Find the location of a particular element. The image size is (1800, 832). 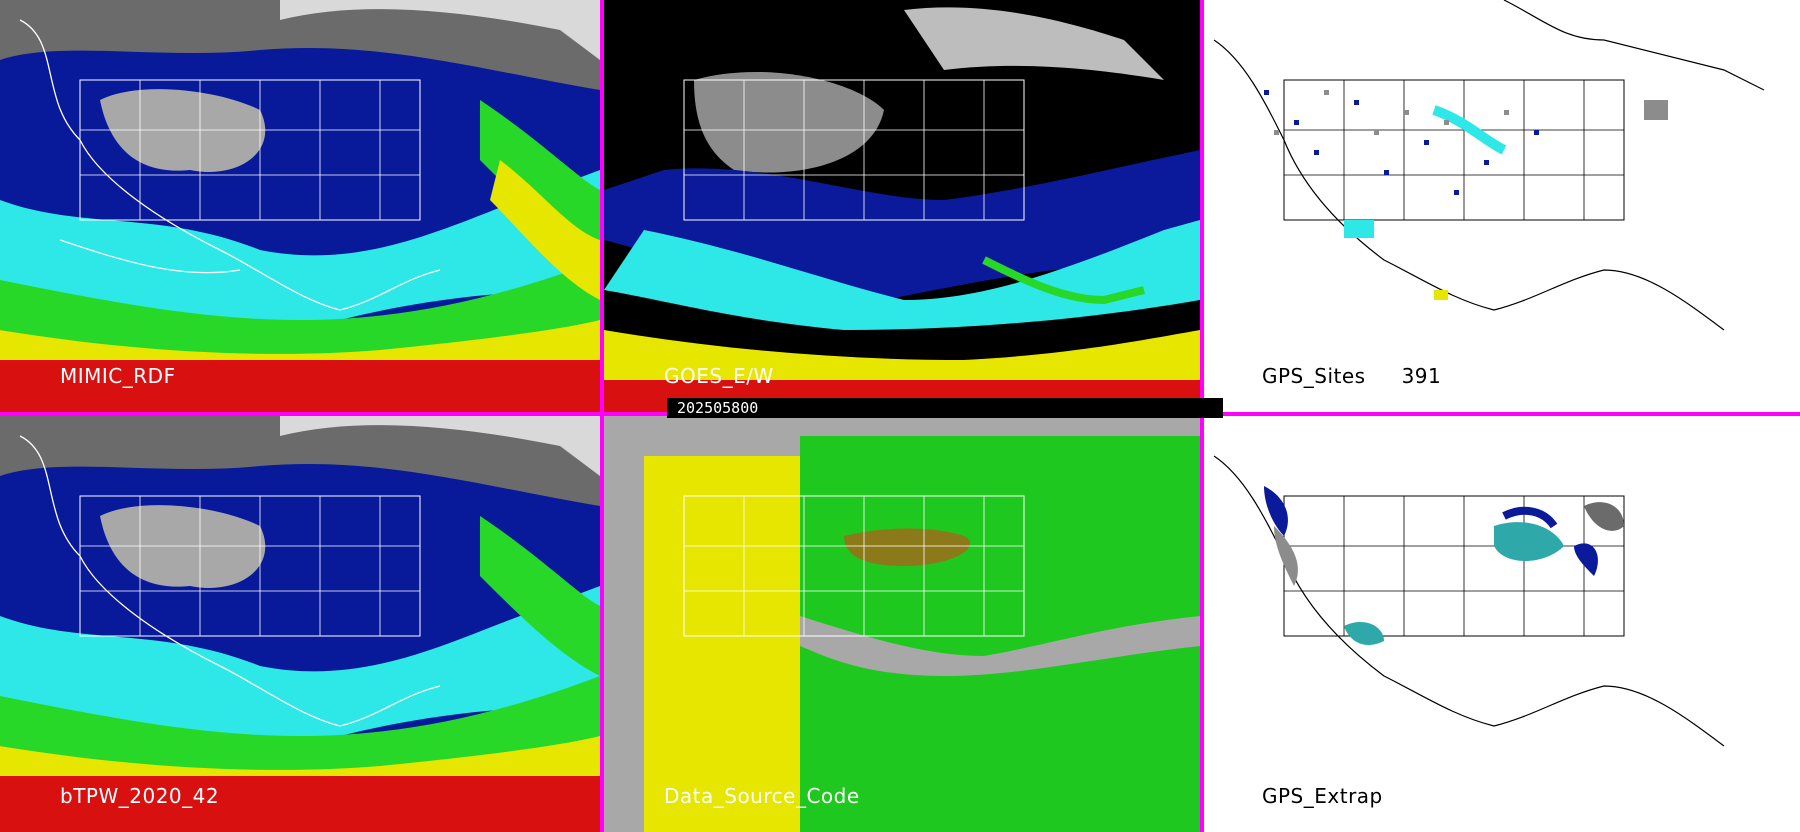

panel-label: GOES_E/W is located at coordinates (719, 376).